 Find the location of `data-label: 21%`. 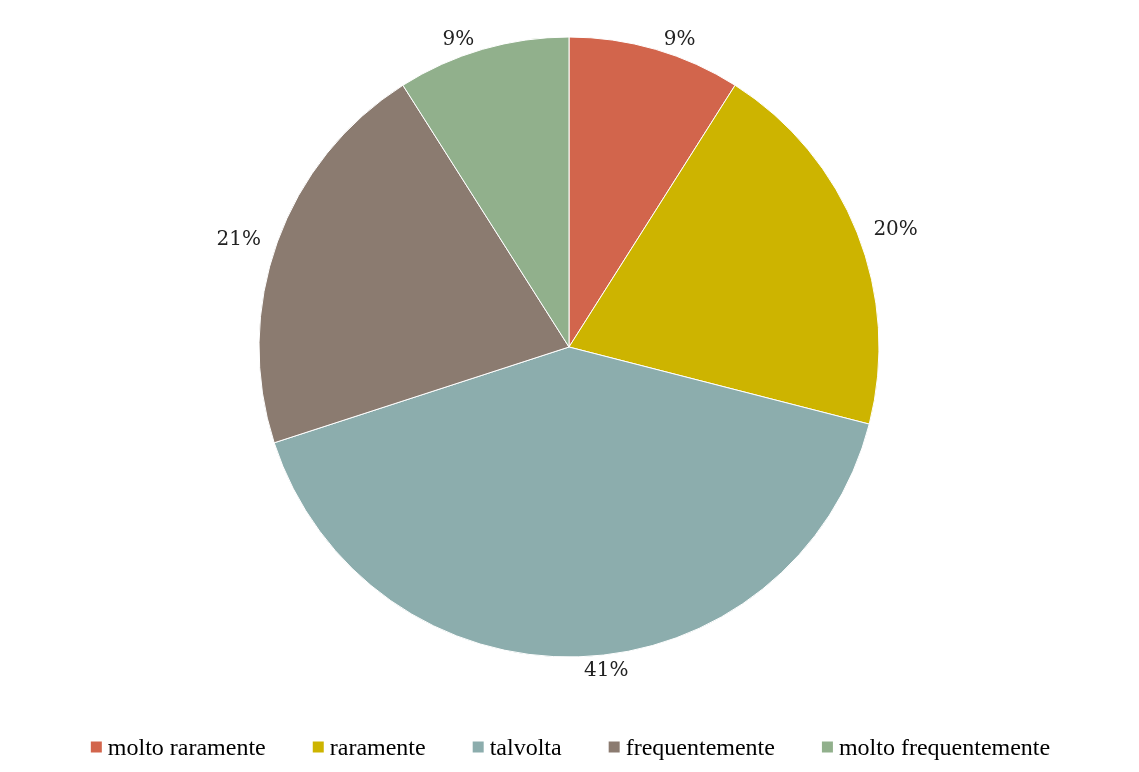

data-label: 21% is located at coordinates (239, 237).